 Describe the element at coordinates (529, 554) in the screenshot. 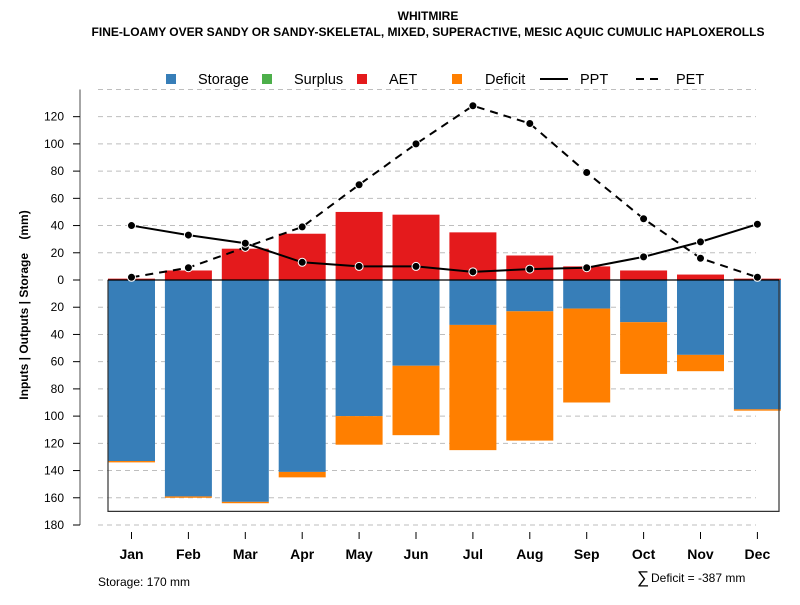

I see `x-tick-label: Aug` at that location.